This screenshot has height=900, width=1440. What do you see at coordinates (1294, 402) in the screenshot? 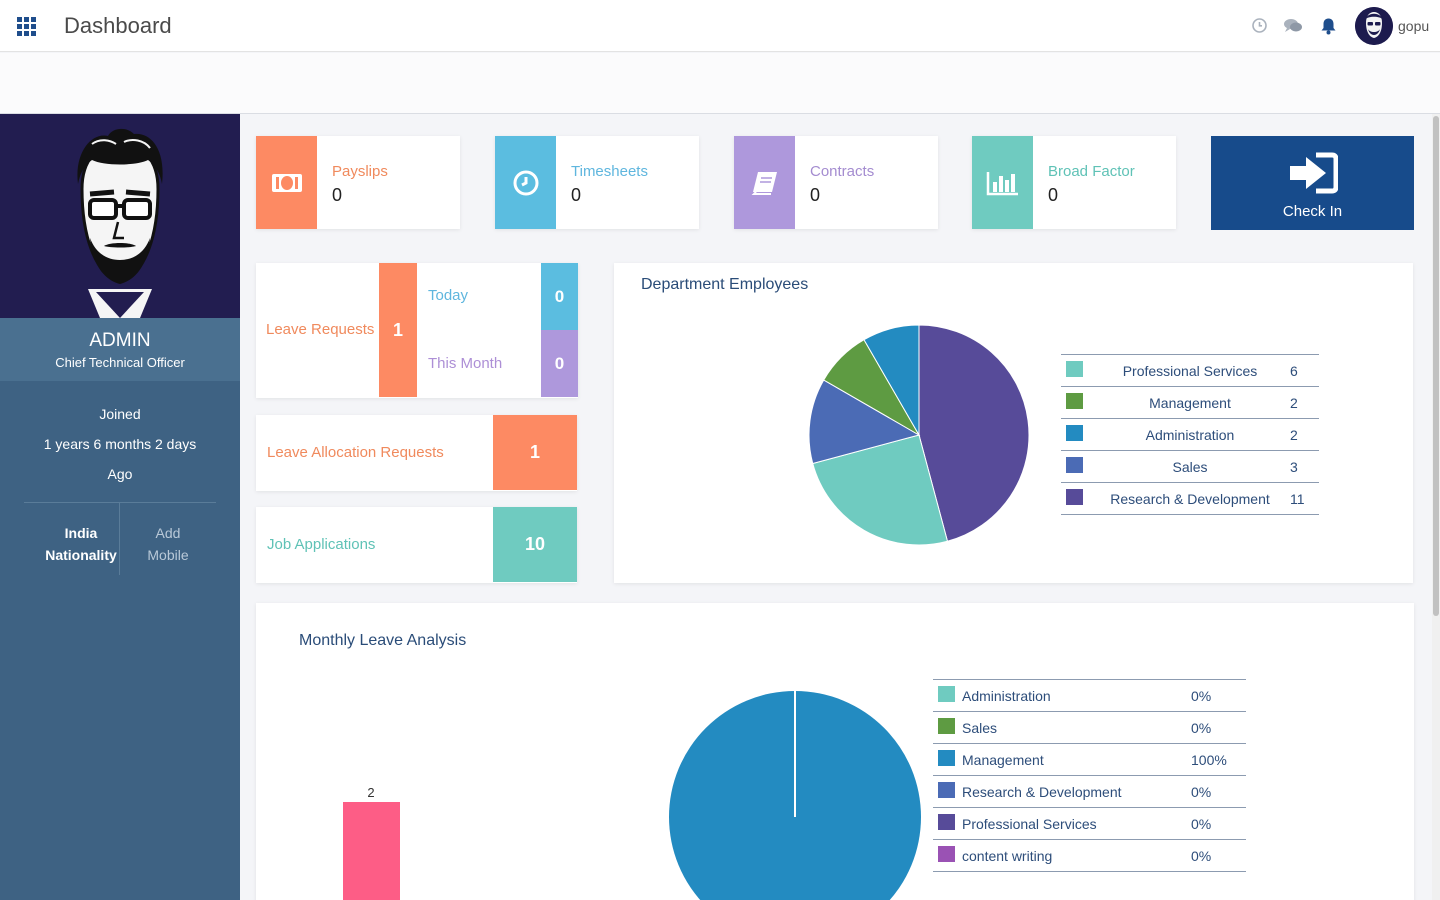
I see `legend-value: 2` at bounding box center [1294, 402].